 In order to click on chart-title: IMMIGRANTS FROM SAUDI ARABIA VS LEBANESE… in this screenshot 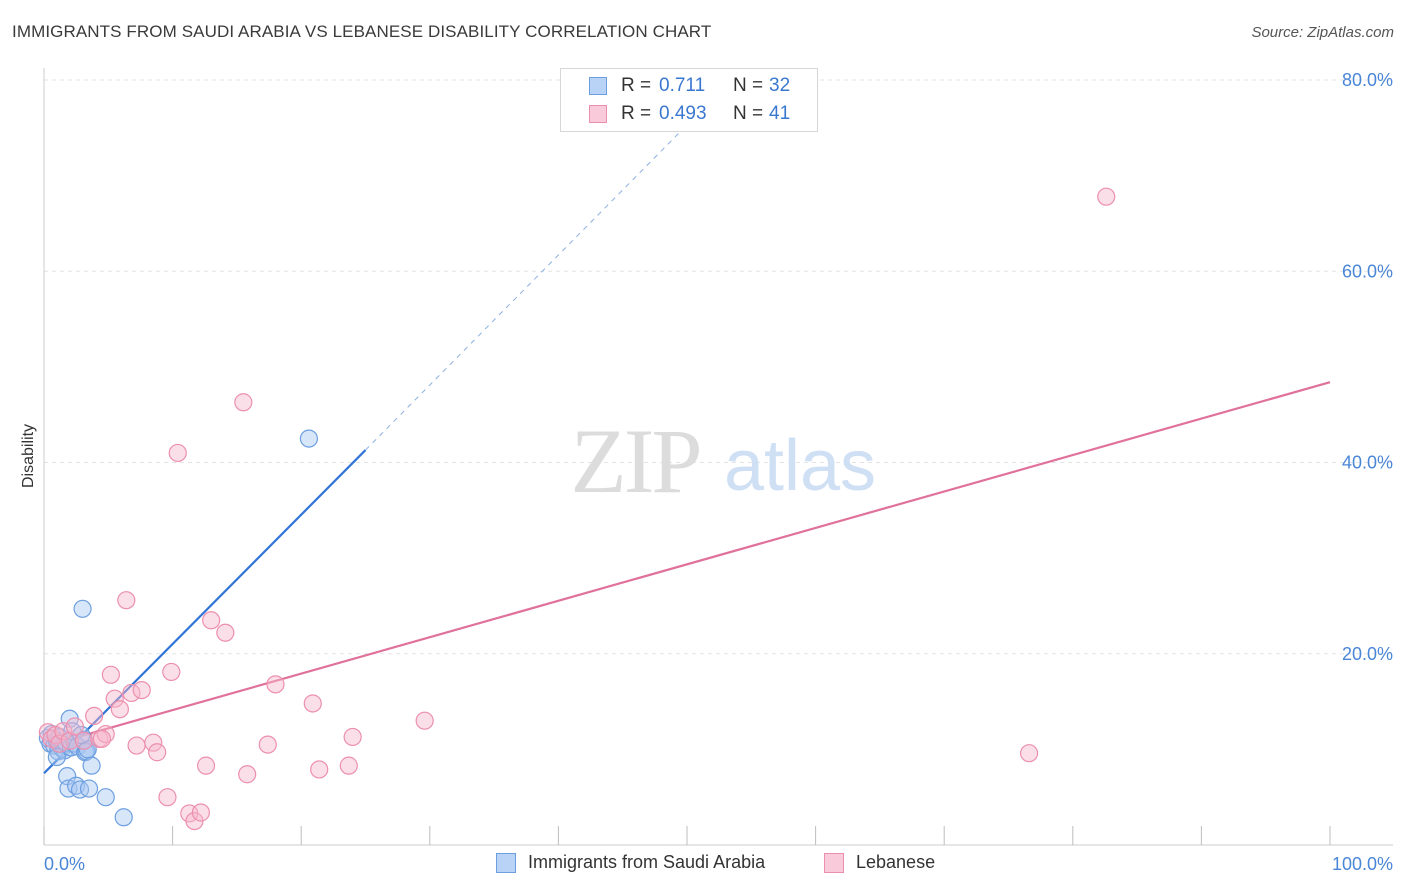, I will do `click(362, 31)`.